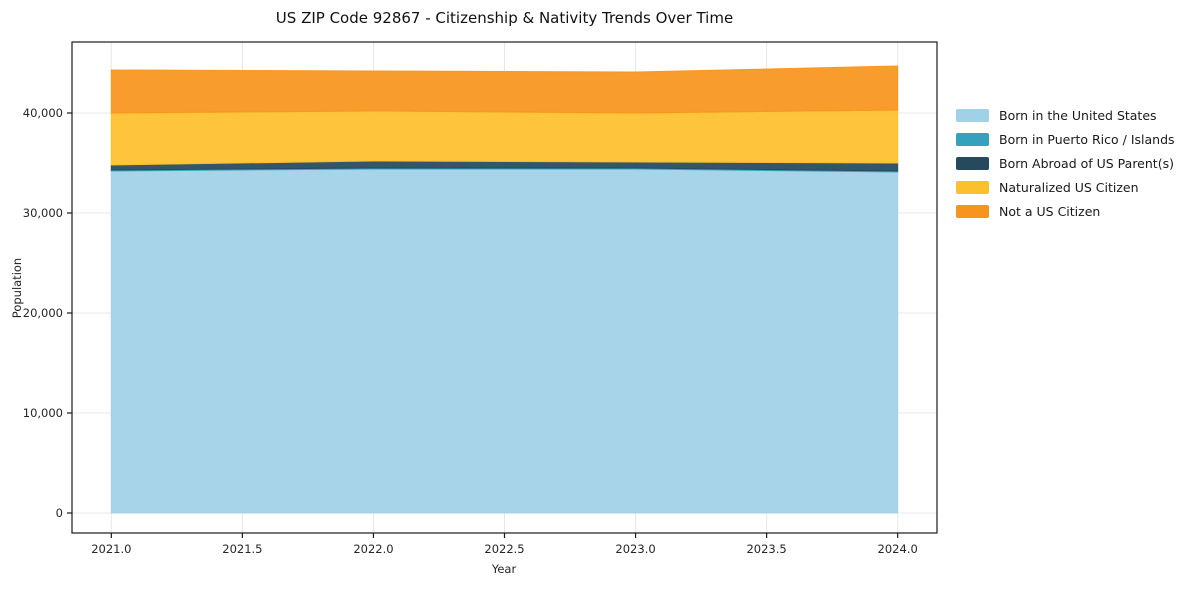  Describe the element at coordinates (1050, 211) in the screenshot. I see `legend-label: Not a US Citizen` at that location.